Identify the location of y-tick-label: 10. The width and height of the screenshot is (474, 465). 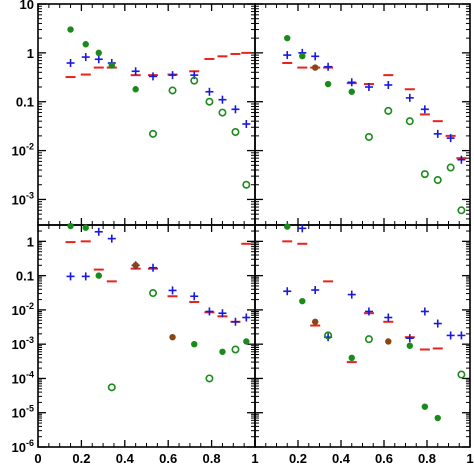
(27, 6).